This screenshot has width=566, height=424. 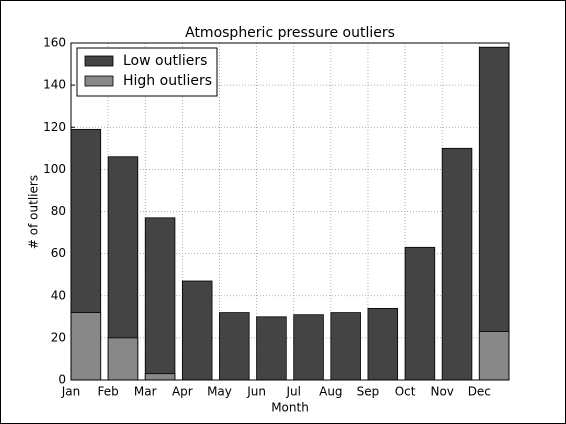 I want to click on x-tick-label: May, so click(x=219, y=392).